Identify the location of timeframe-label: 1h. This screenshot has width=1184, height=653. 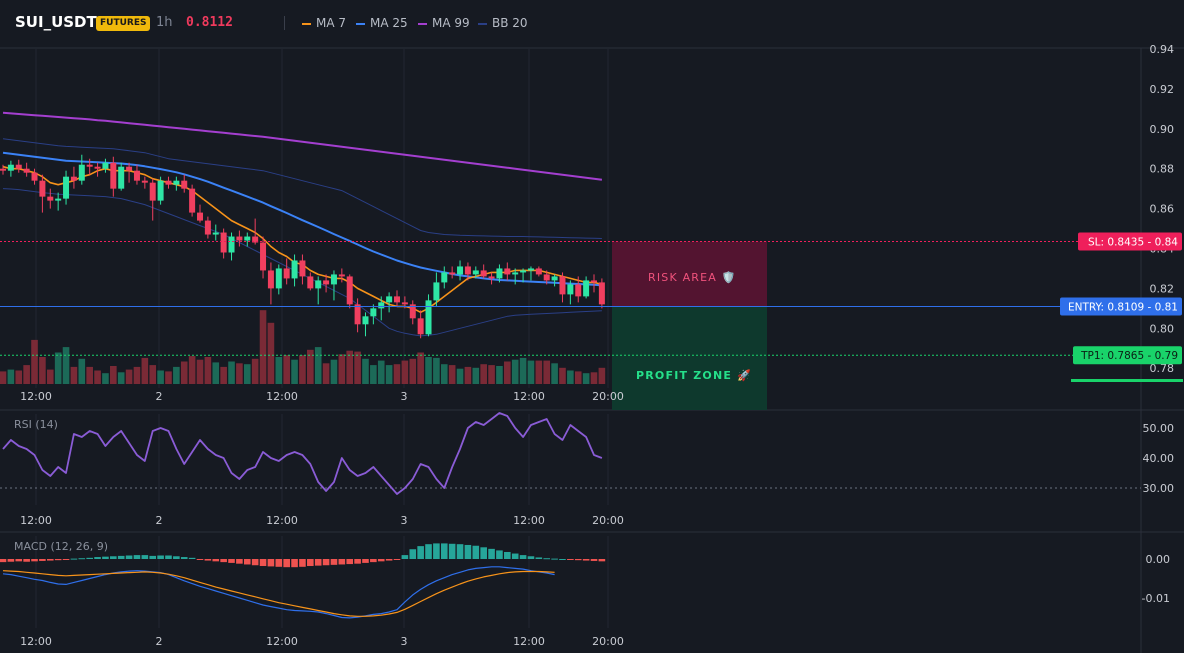
(164, 22).